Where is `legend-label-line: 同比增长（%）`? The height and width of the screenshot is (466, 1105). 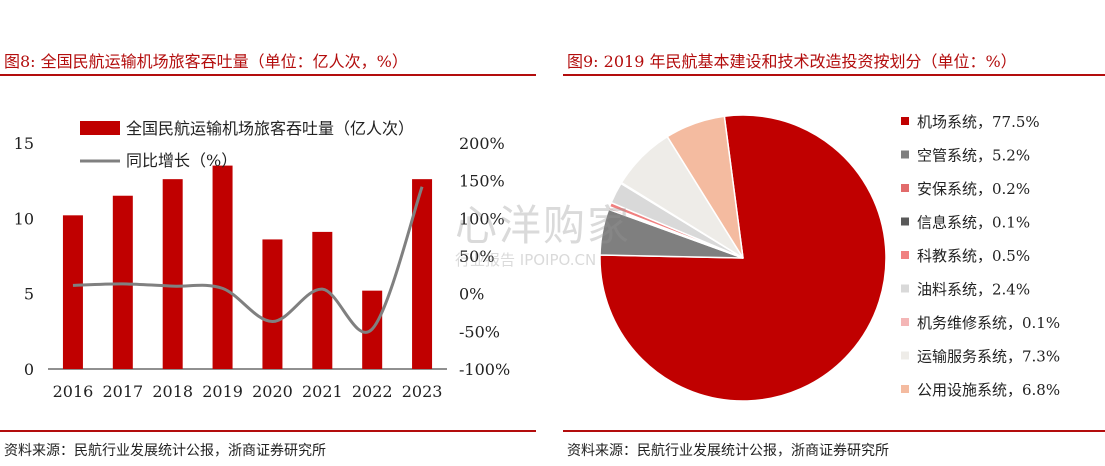
legend-label-line: 同比增长（%） is located at coordinates (181, 160).